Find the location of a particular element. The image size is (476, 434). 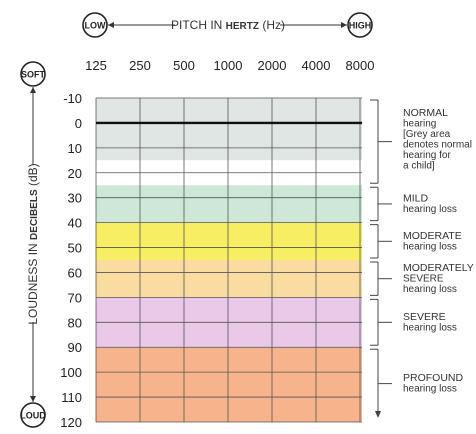

soft-badge is located at coordinates (33, 74).